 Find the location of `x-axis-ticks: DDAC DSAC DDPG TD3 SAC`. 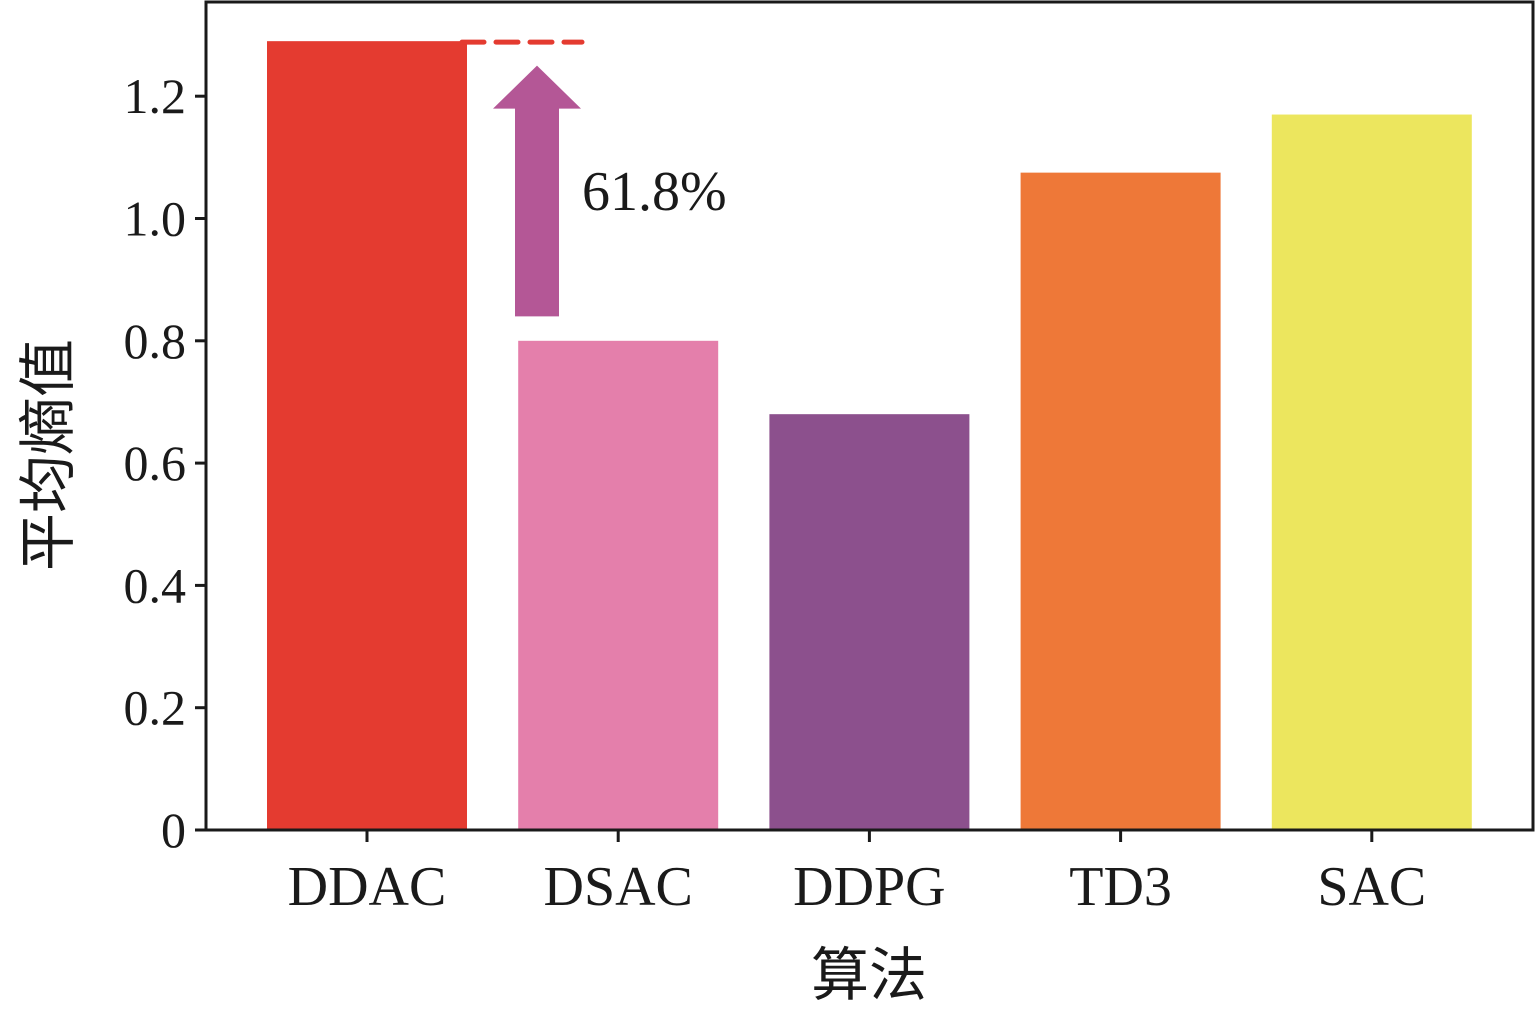

x-axis-ticks: DDAC DSAC DDPG TD3 SAC is located at coordinates (857, 874).